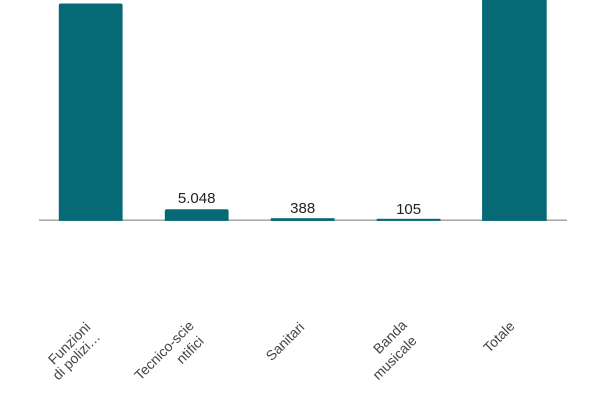 This screenshot has width=600, height=400. I want to click on svg-text: 5.048, so click(197, 198).